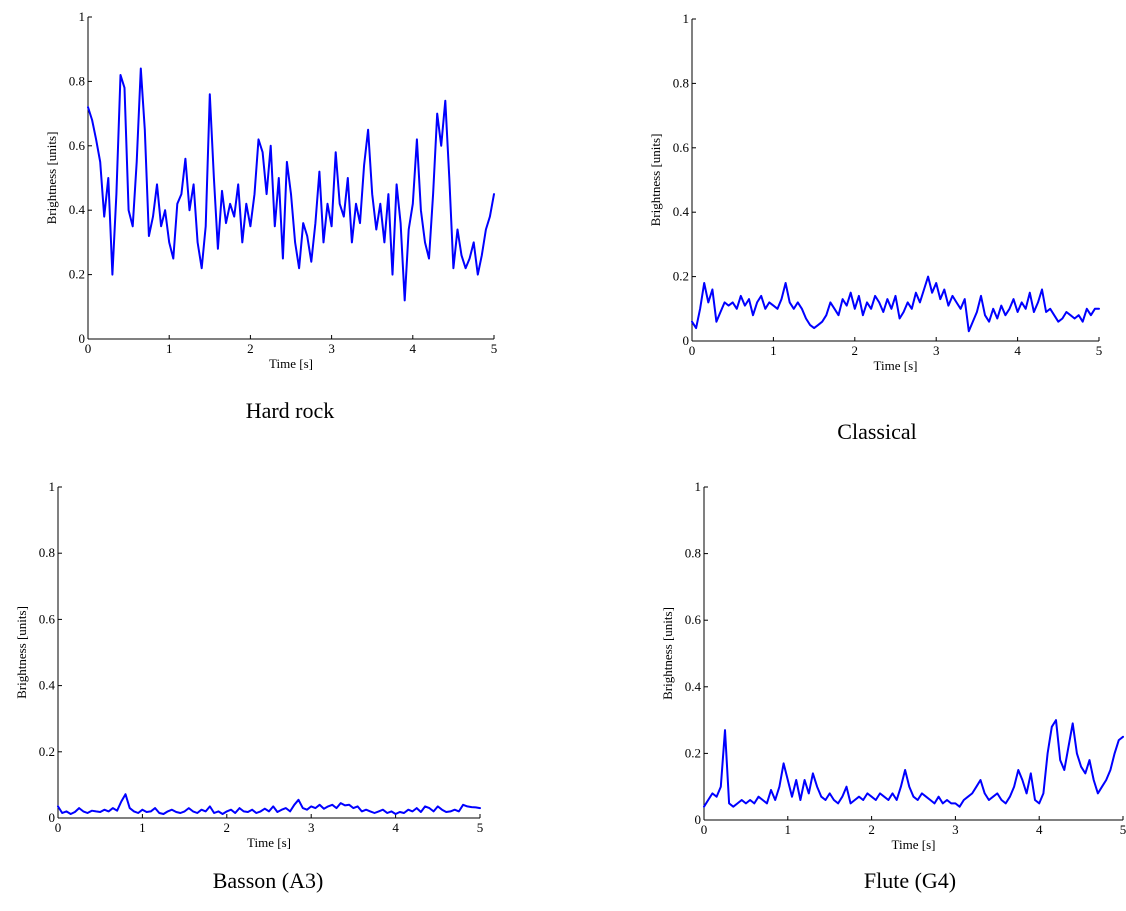  What do you see at coordinates (877, 431) in the screenshot?
I see `caption-classical: Classical` at bounding box center [877, 431].